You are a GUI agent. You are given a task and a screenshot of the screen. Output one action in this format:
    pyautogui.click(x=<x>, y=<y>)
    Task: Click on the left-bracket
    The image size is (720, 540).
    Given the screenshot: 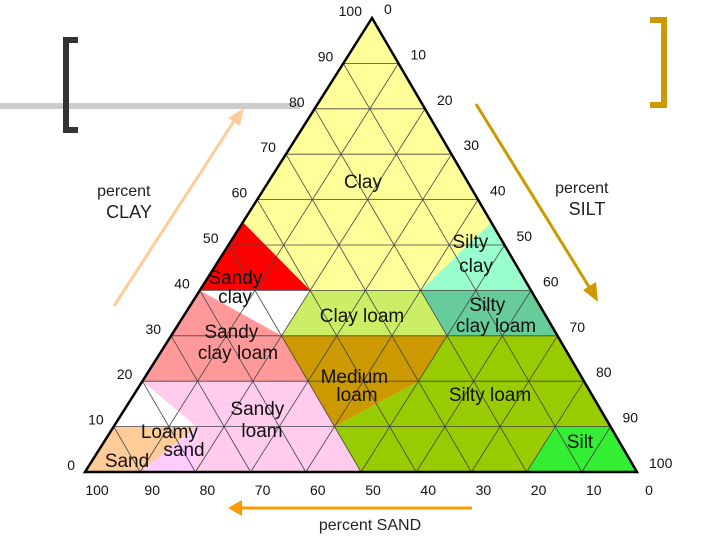 What is the action you would take?
    pyautogui.click(x=70, y=85)
    